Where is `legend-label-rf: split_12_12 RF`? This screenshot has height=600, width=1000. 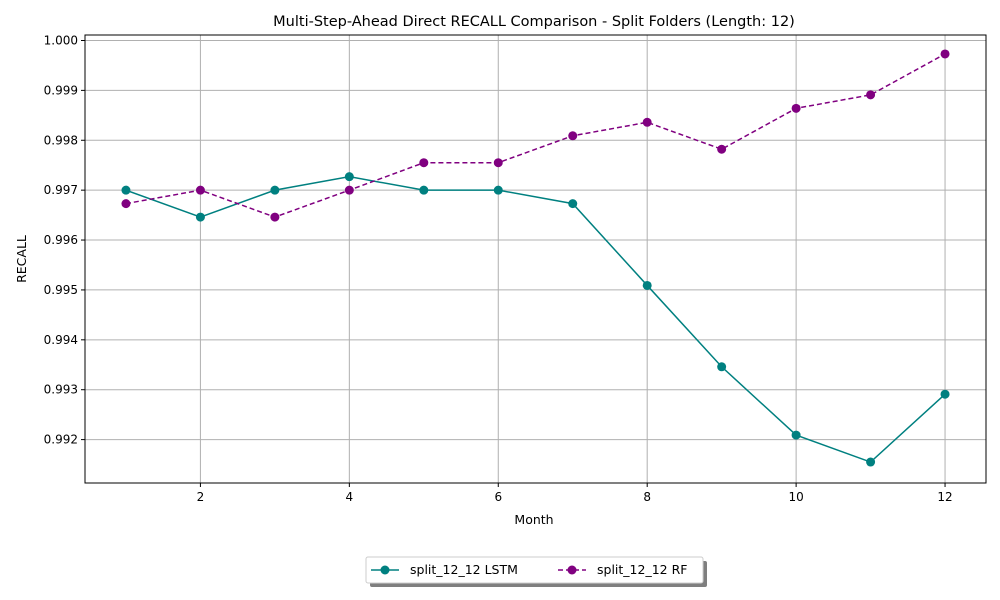 legend-label-rf: split_12_12 RF is located at coordinates (642, 569).